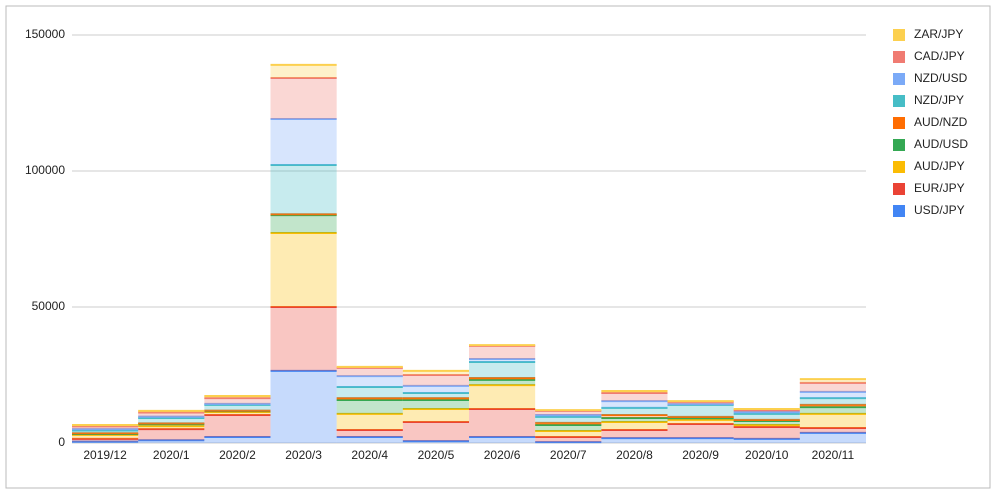  What do you see at coordinates (833, 455) in the screenshot?
I see `x-tick-label: 2020/11` at bounding box center [833, 455].